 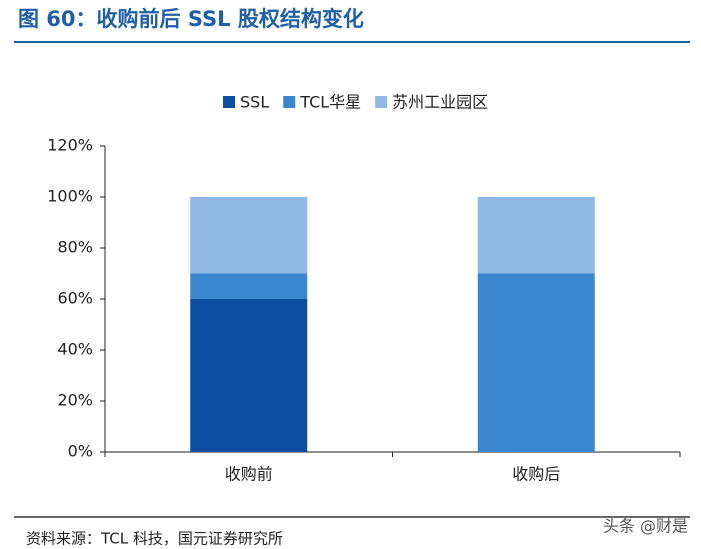 I want to click on legend-label: SSL, so click(x=254, y=102).